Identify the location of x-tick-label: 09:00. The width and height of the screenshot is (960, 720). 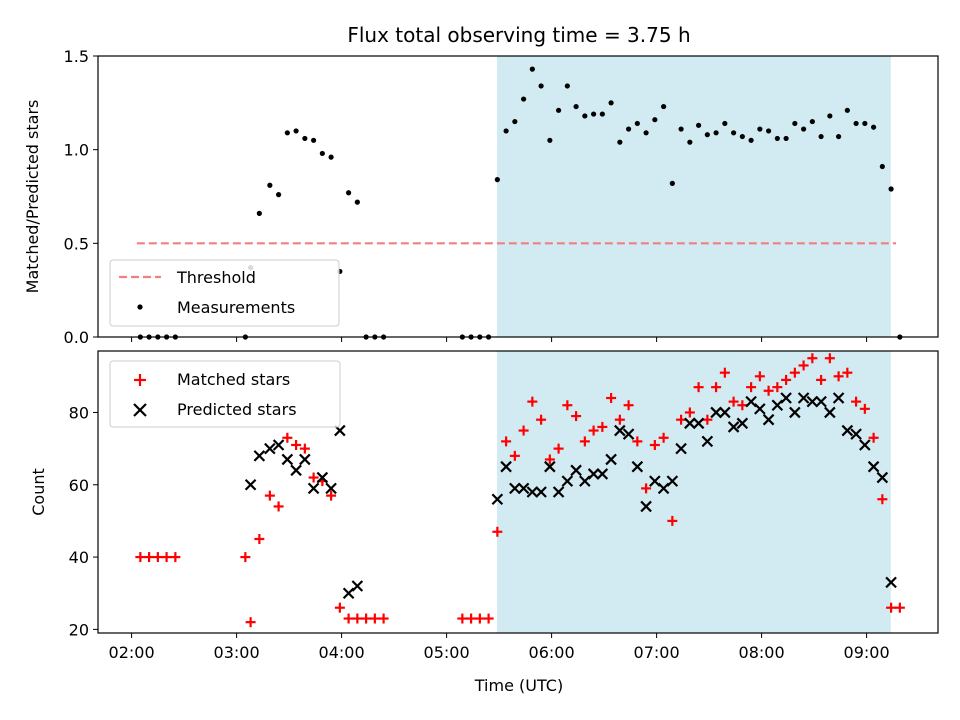
(867, 652).